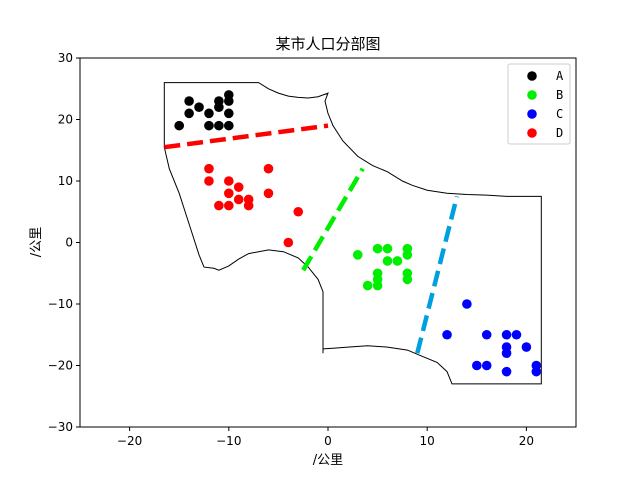 Image resolution: width=640 pixels, height=480 pixels. I want to click on x-axis-label: /公里, so click(328, 460).